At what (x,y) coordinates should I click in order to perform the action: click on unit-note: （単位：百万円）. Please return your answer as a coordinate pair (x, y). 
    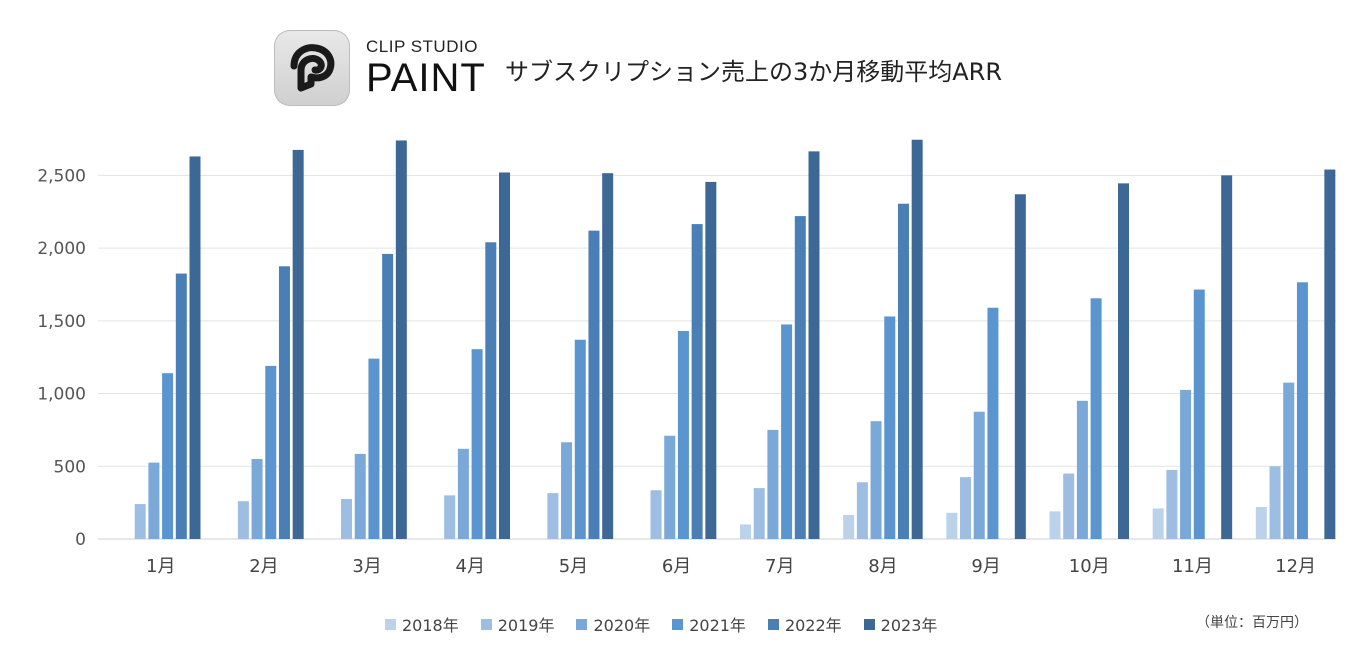
    Looking at the image, I should click on (1252, 623).